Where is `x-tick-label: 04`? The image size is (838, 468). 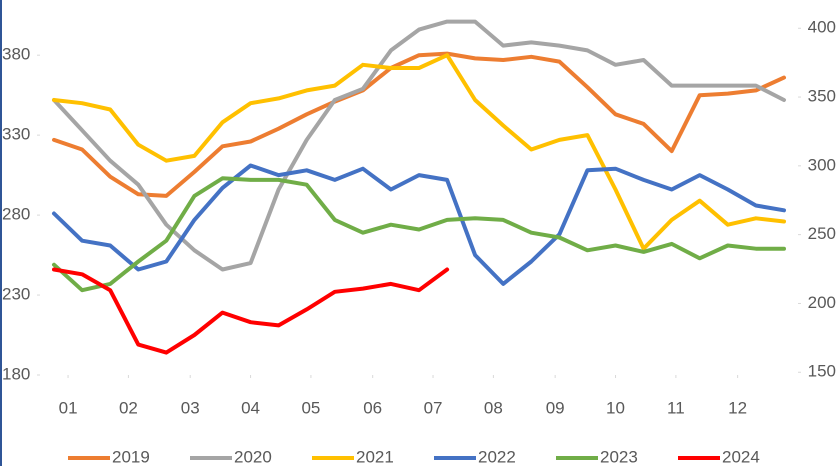 x-tick-label: 04 is located at coordinates (250, 407).